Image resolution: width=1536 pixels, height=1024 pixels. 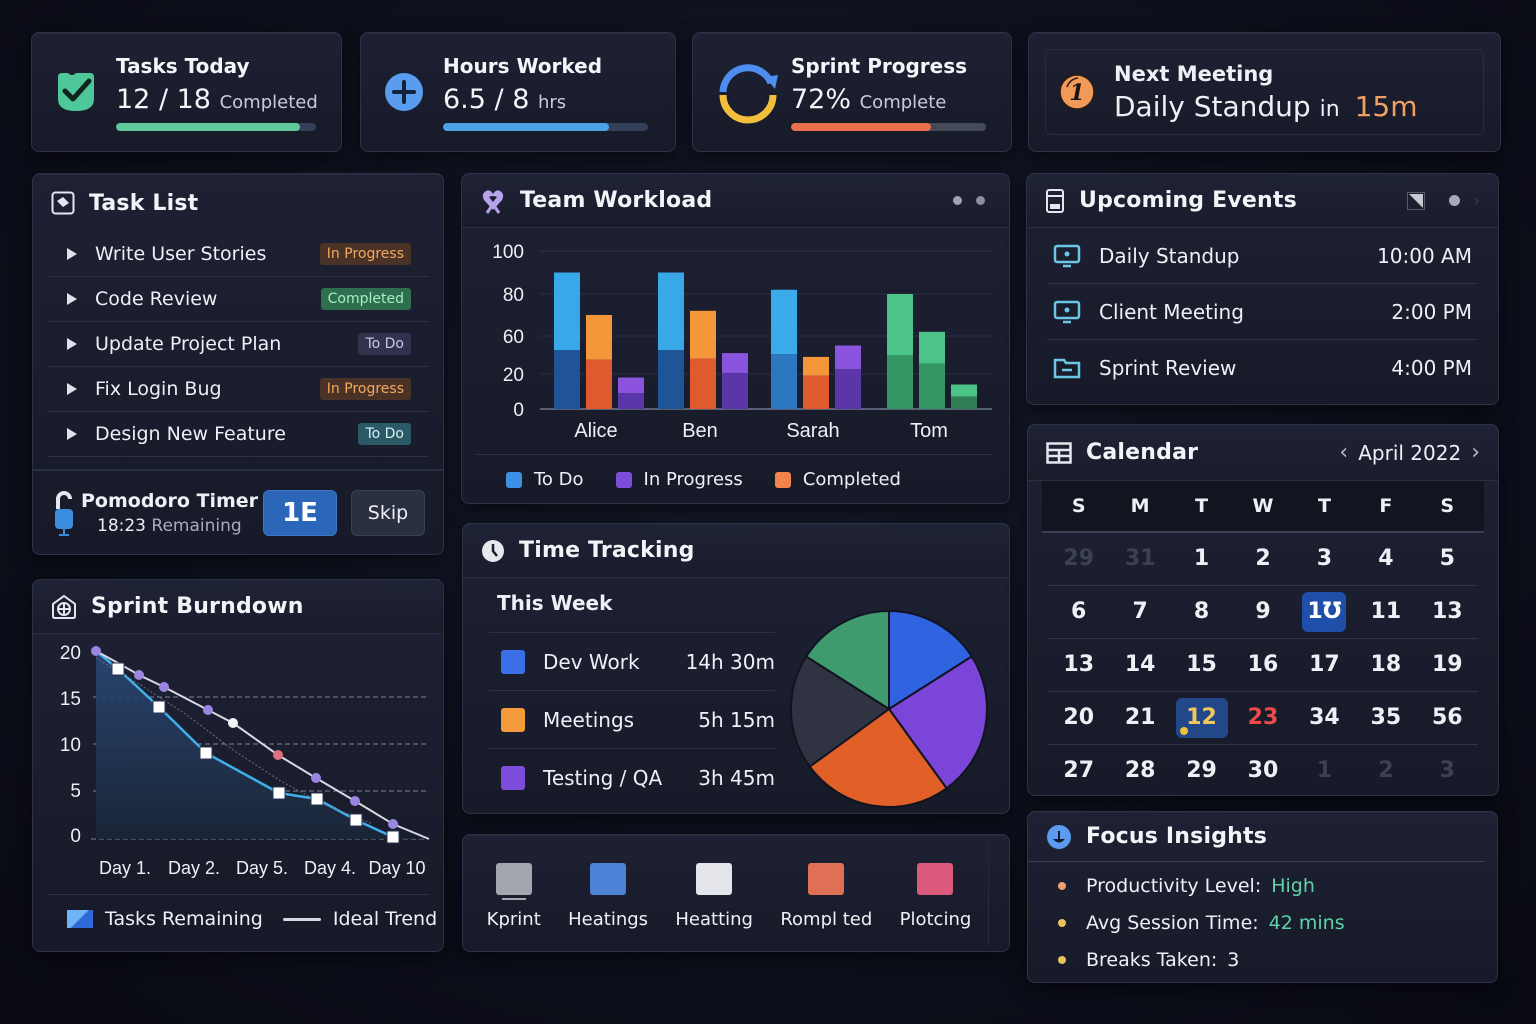 I want to click on event-row: Client Meeting 2:00 PM, so click(x=1262, y=312).